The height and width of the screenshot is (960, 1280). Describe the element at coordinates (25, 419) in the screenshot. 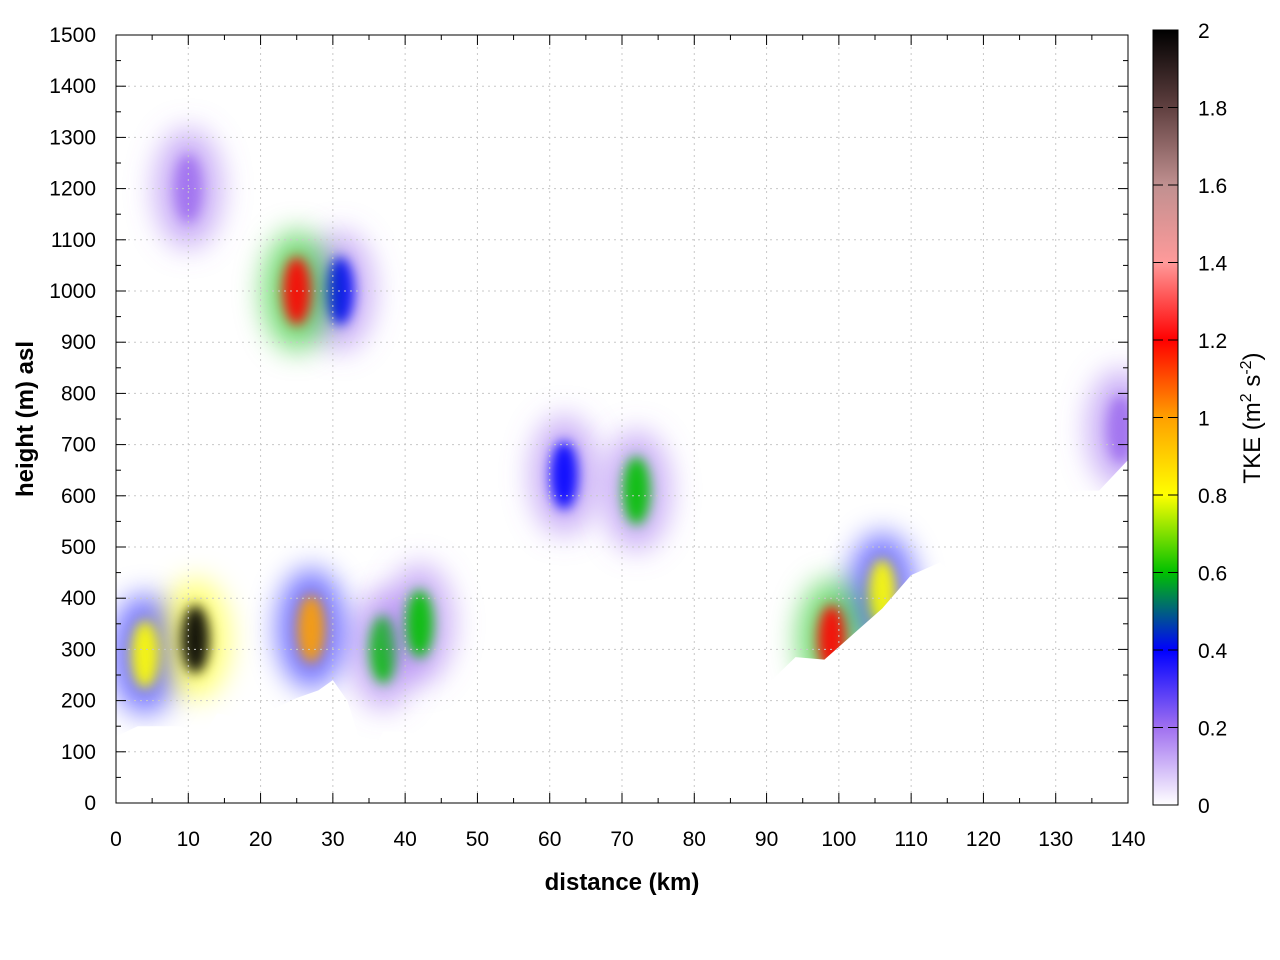

I see `y-axis-title: height (m) asl` at that location.